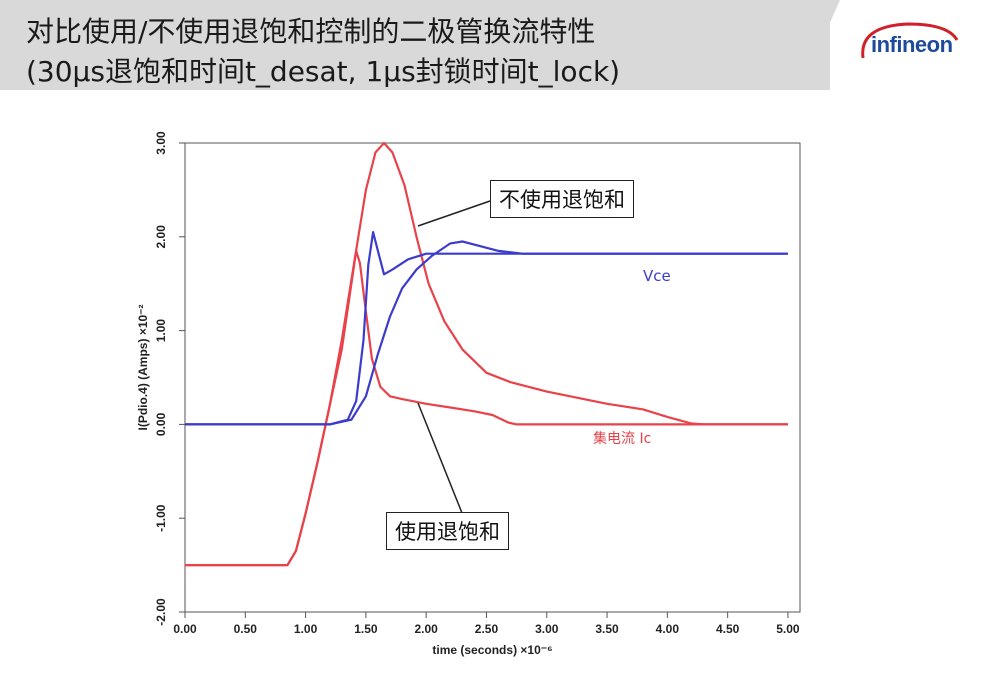 The width and height of the screenshot is (982, 697). Describe the element at coordinates (788, 629) in the screenshot. I see `x-tick-label: 5.00` at that location.